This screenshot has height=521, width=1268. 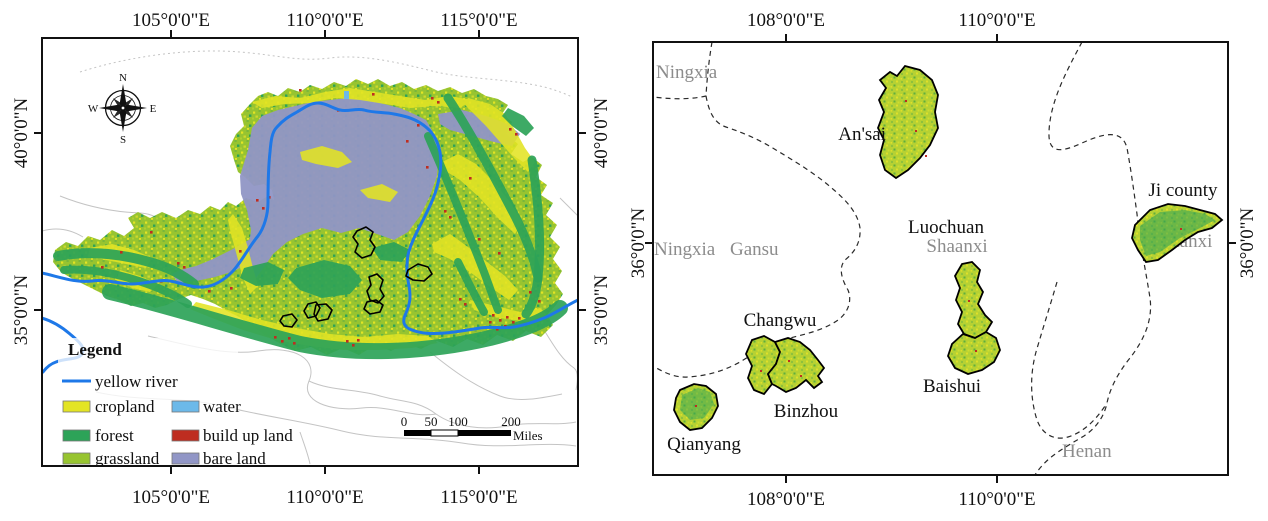 I want to click on compass-star, so click(x=123, y=108).